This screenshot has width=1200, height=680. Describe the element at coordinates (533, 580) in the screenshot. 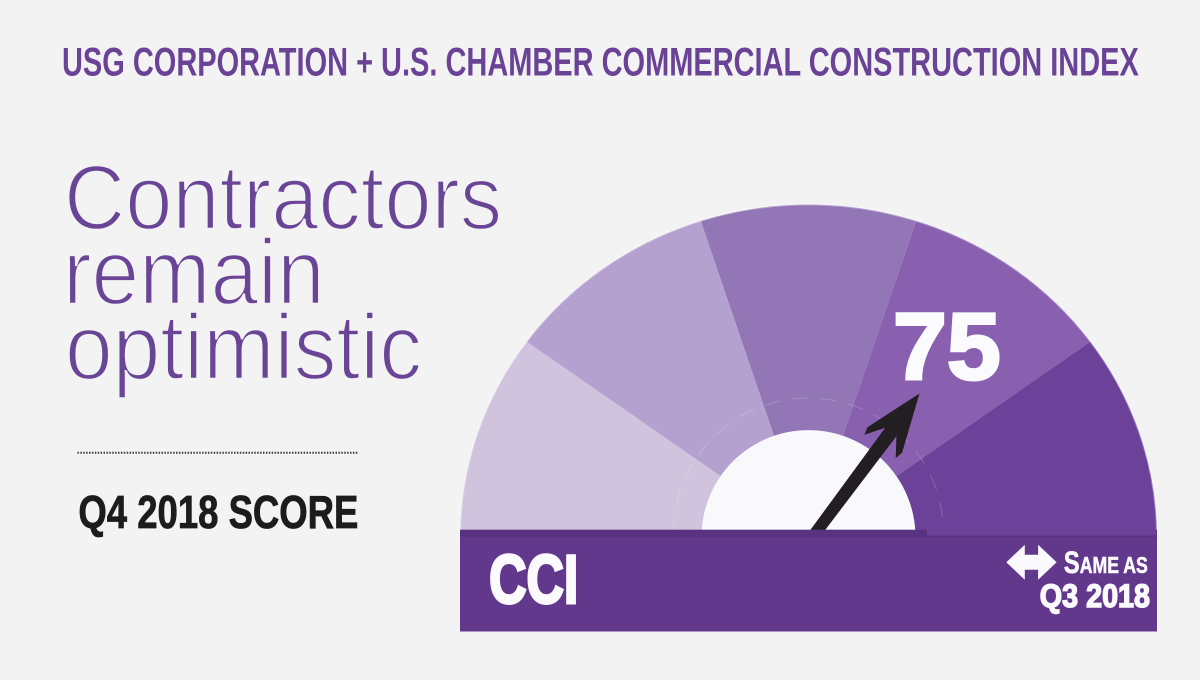

I see `svg-text: CCI` at that location.